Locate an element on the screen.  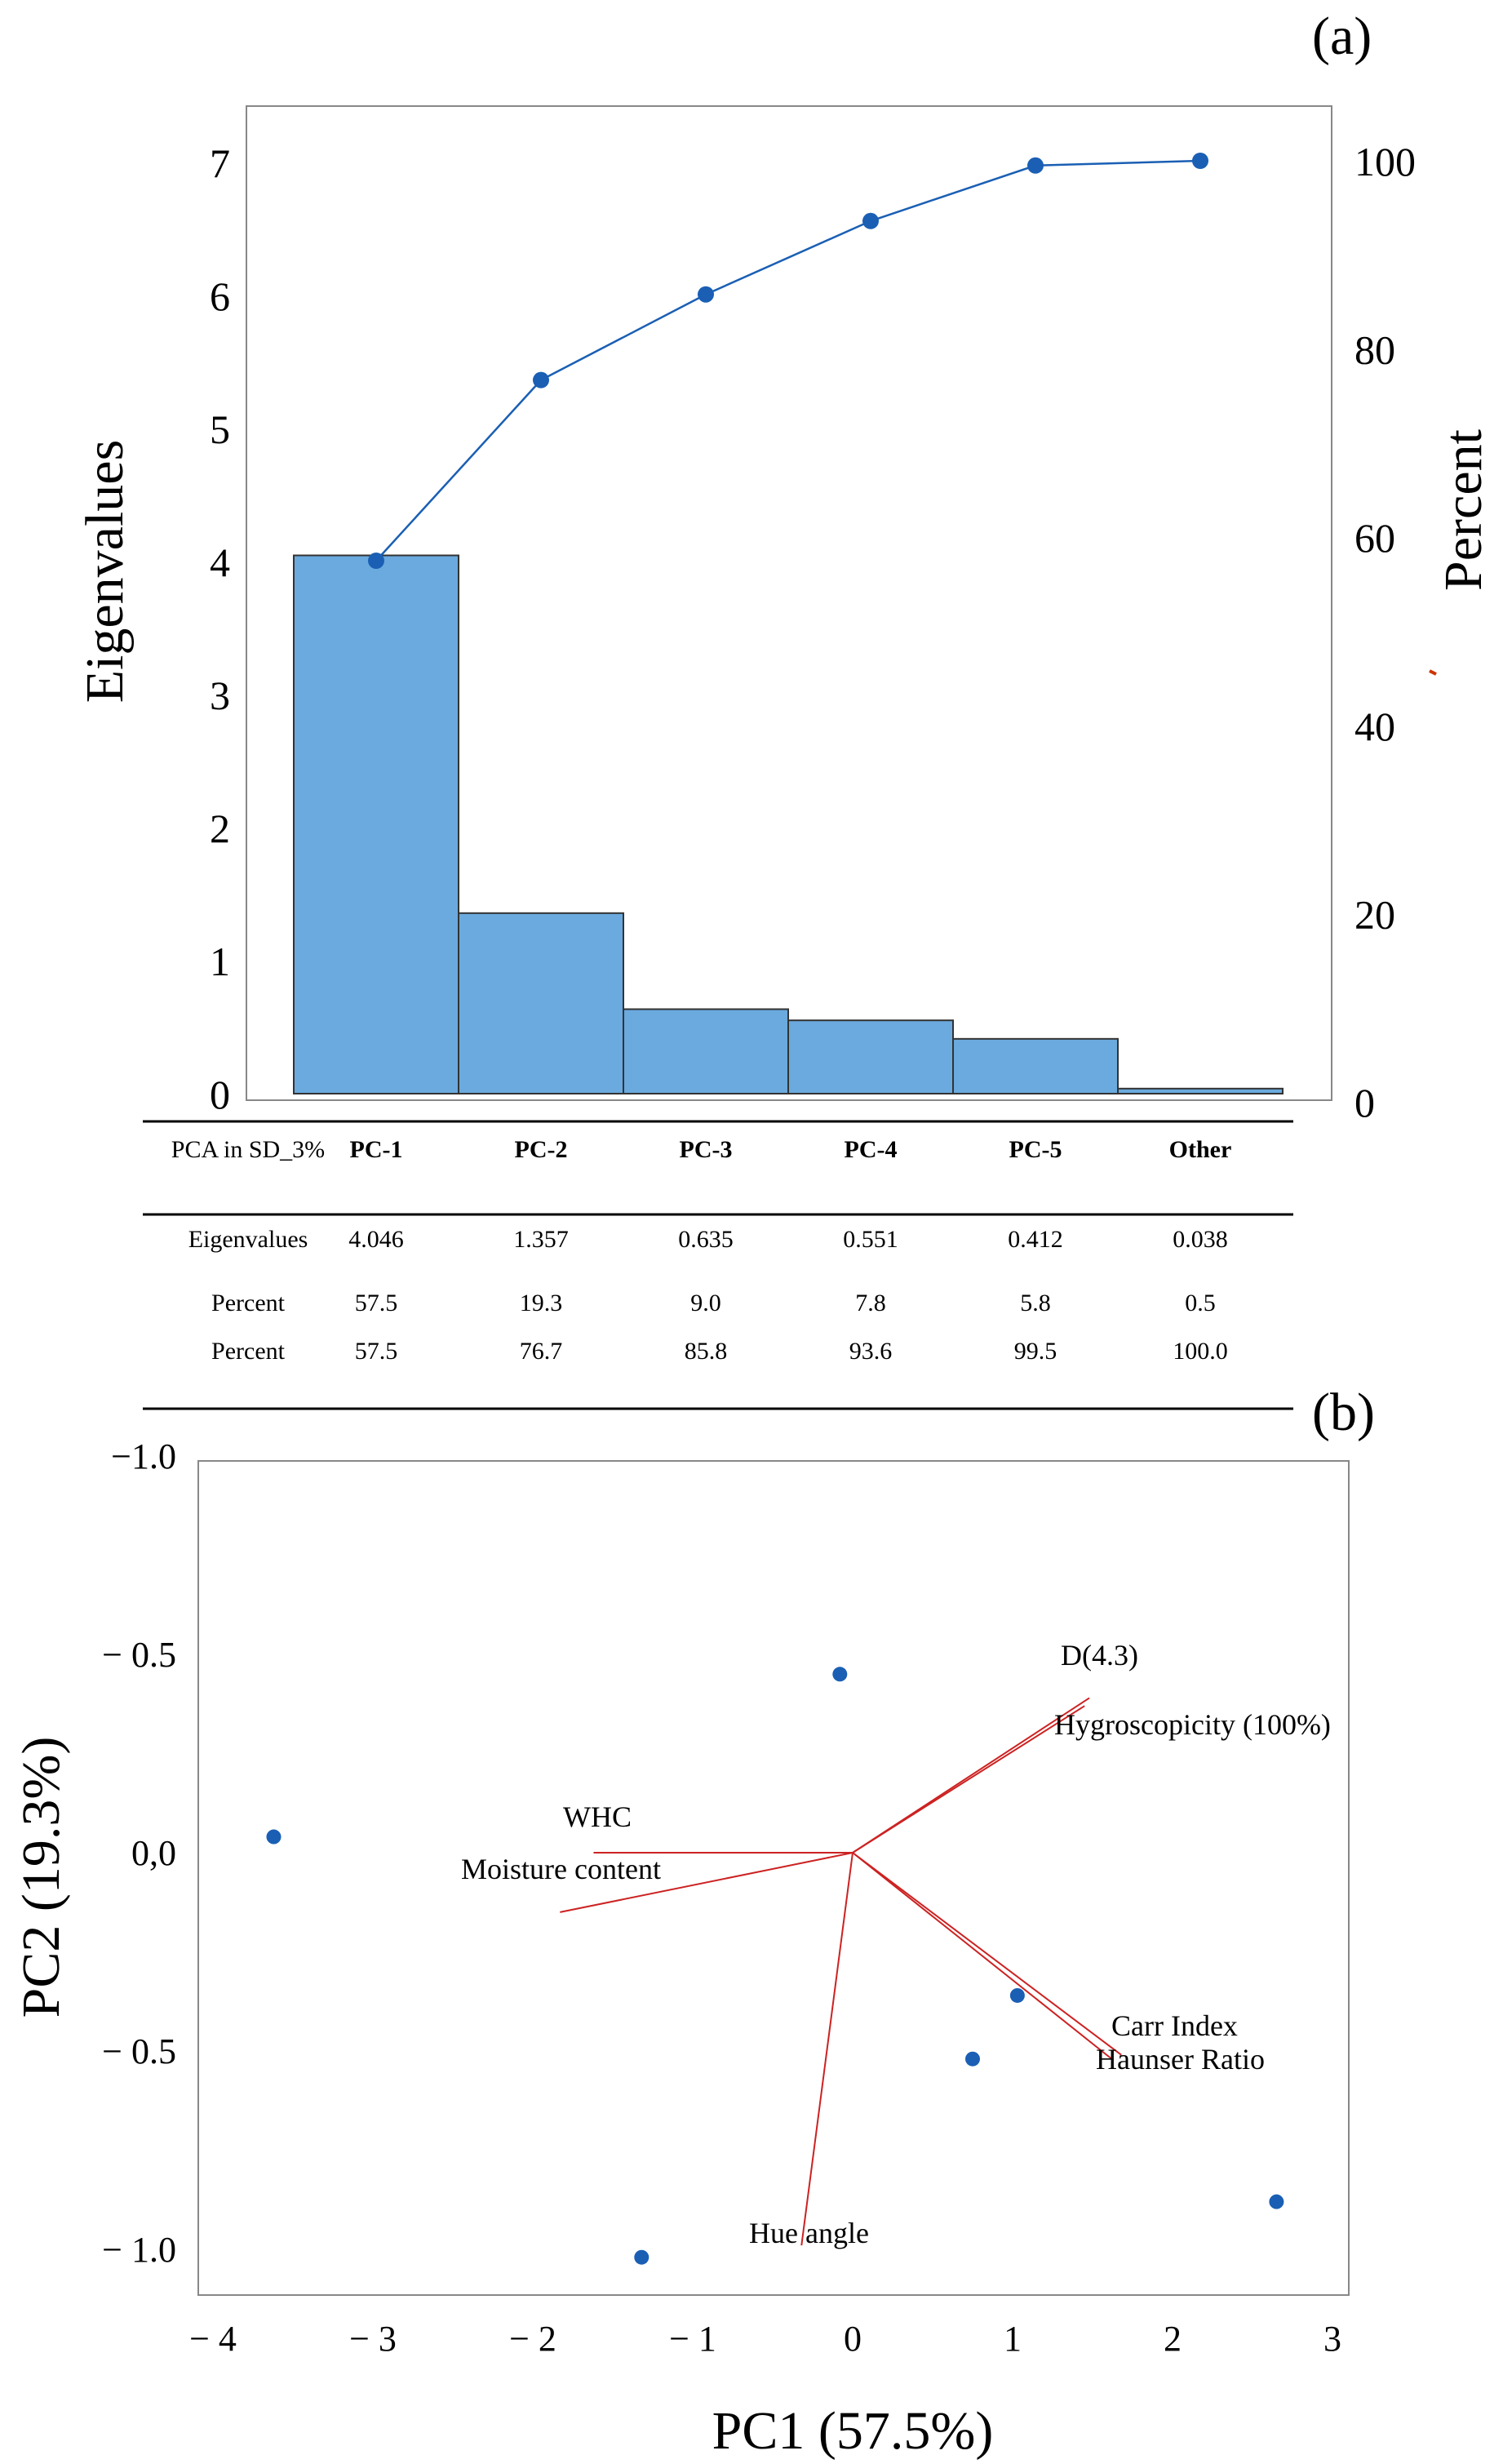
table-row-label: Eigenvalues is located at coordinates (248, 1240).